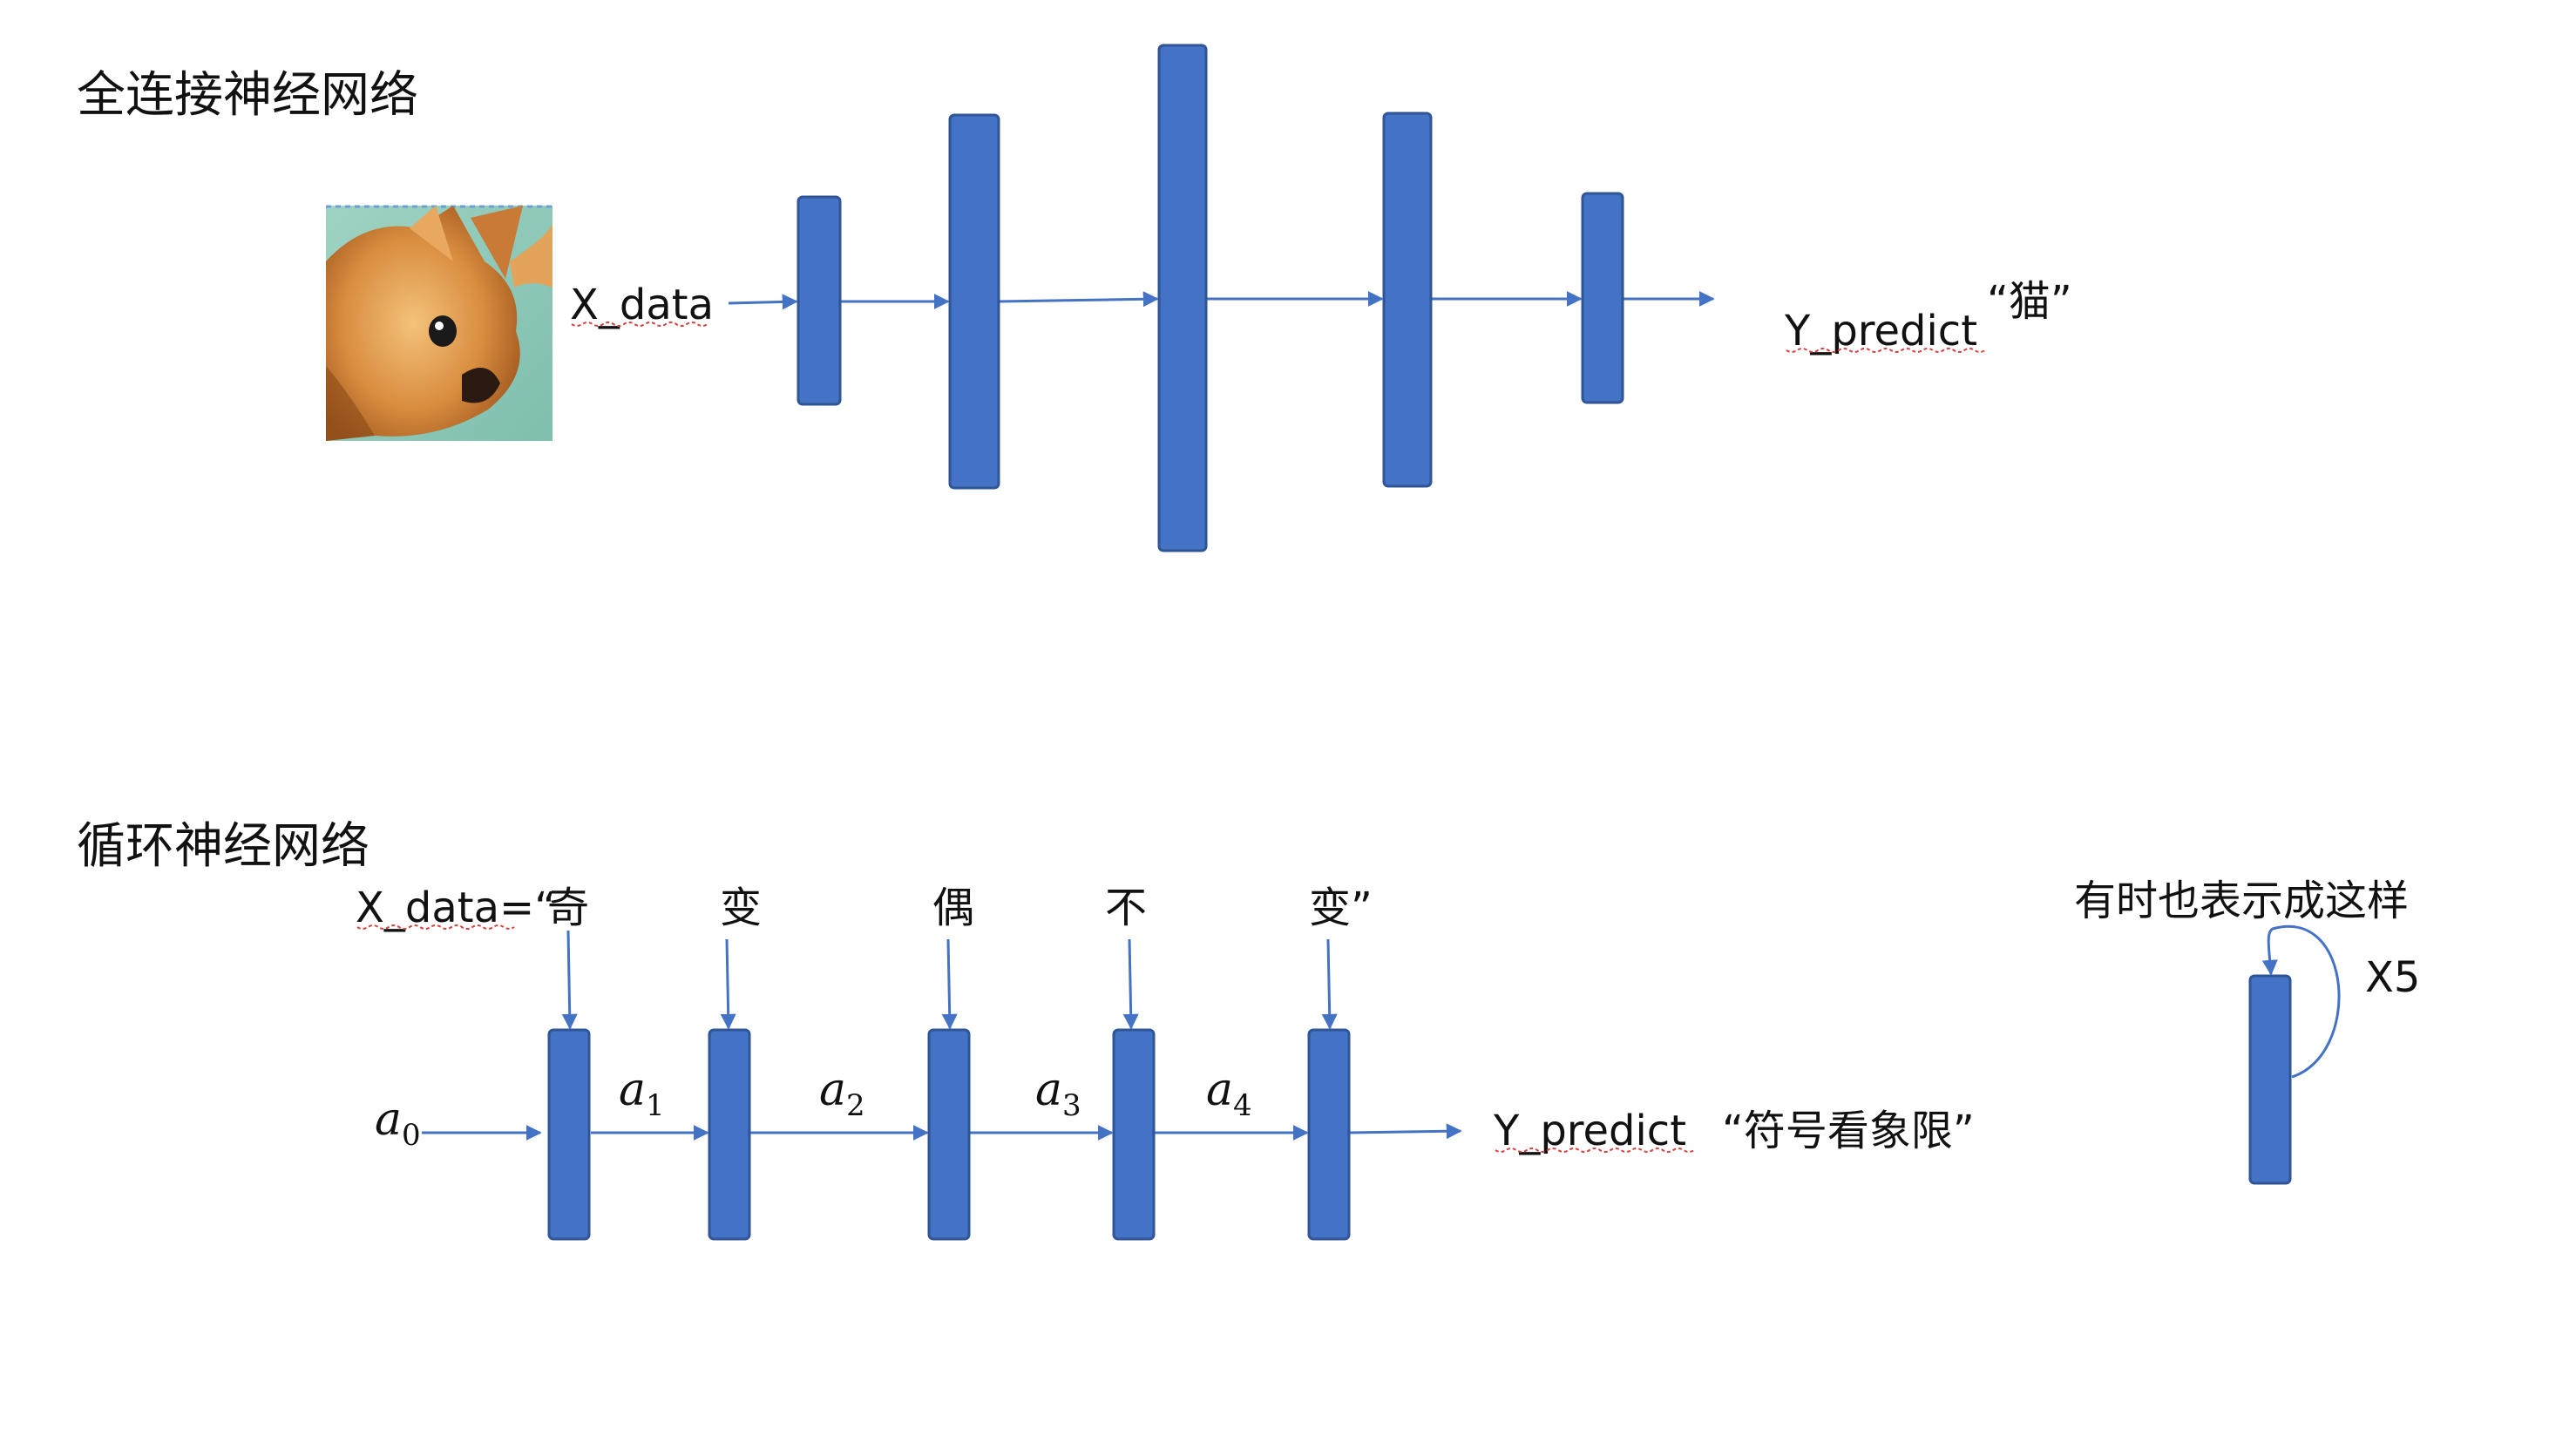 This screenshot has height=1449, width=2576. I want to click on fc-arrow-in, so click(763, 302).